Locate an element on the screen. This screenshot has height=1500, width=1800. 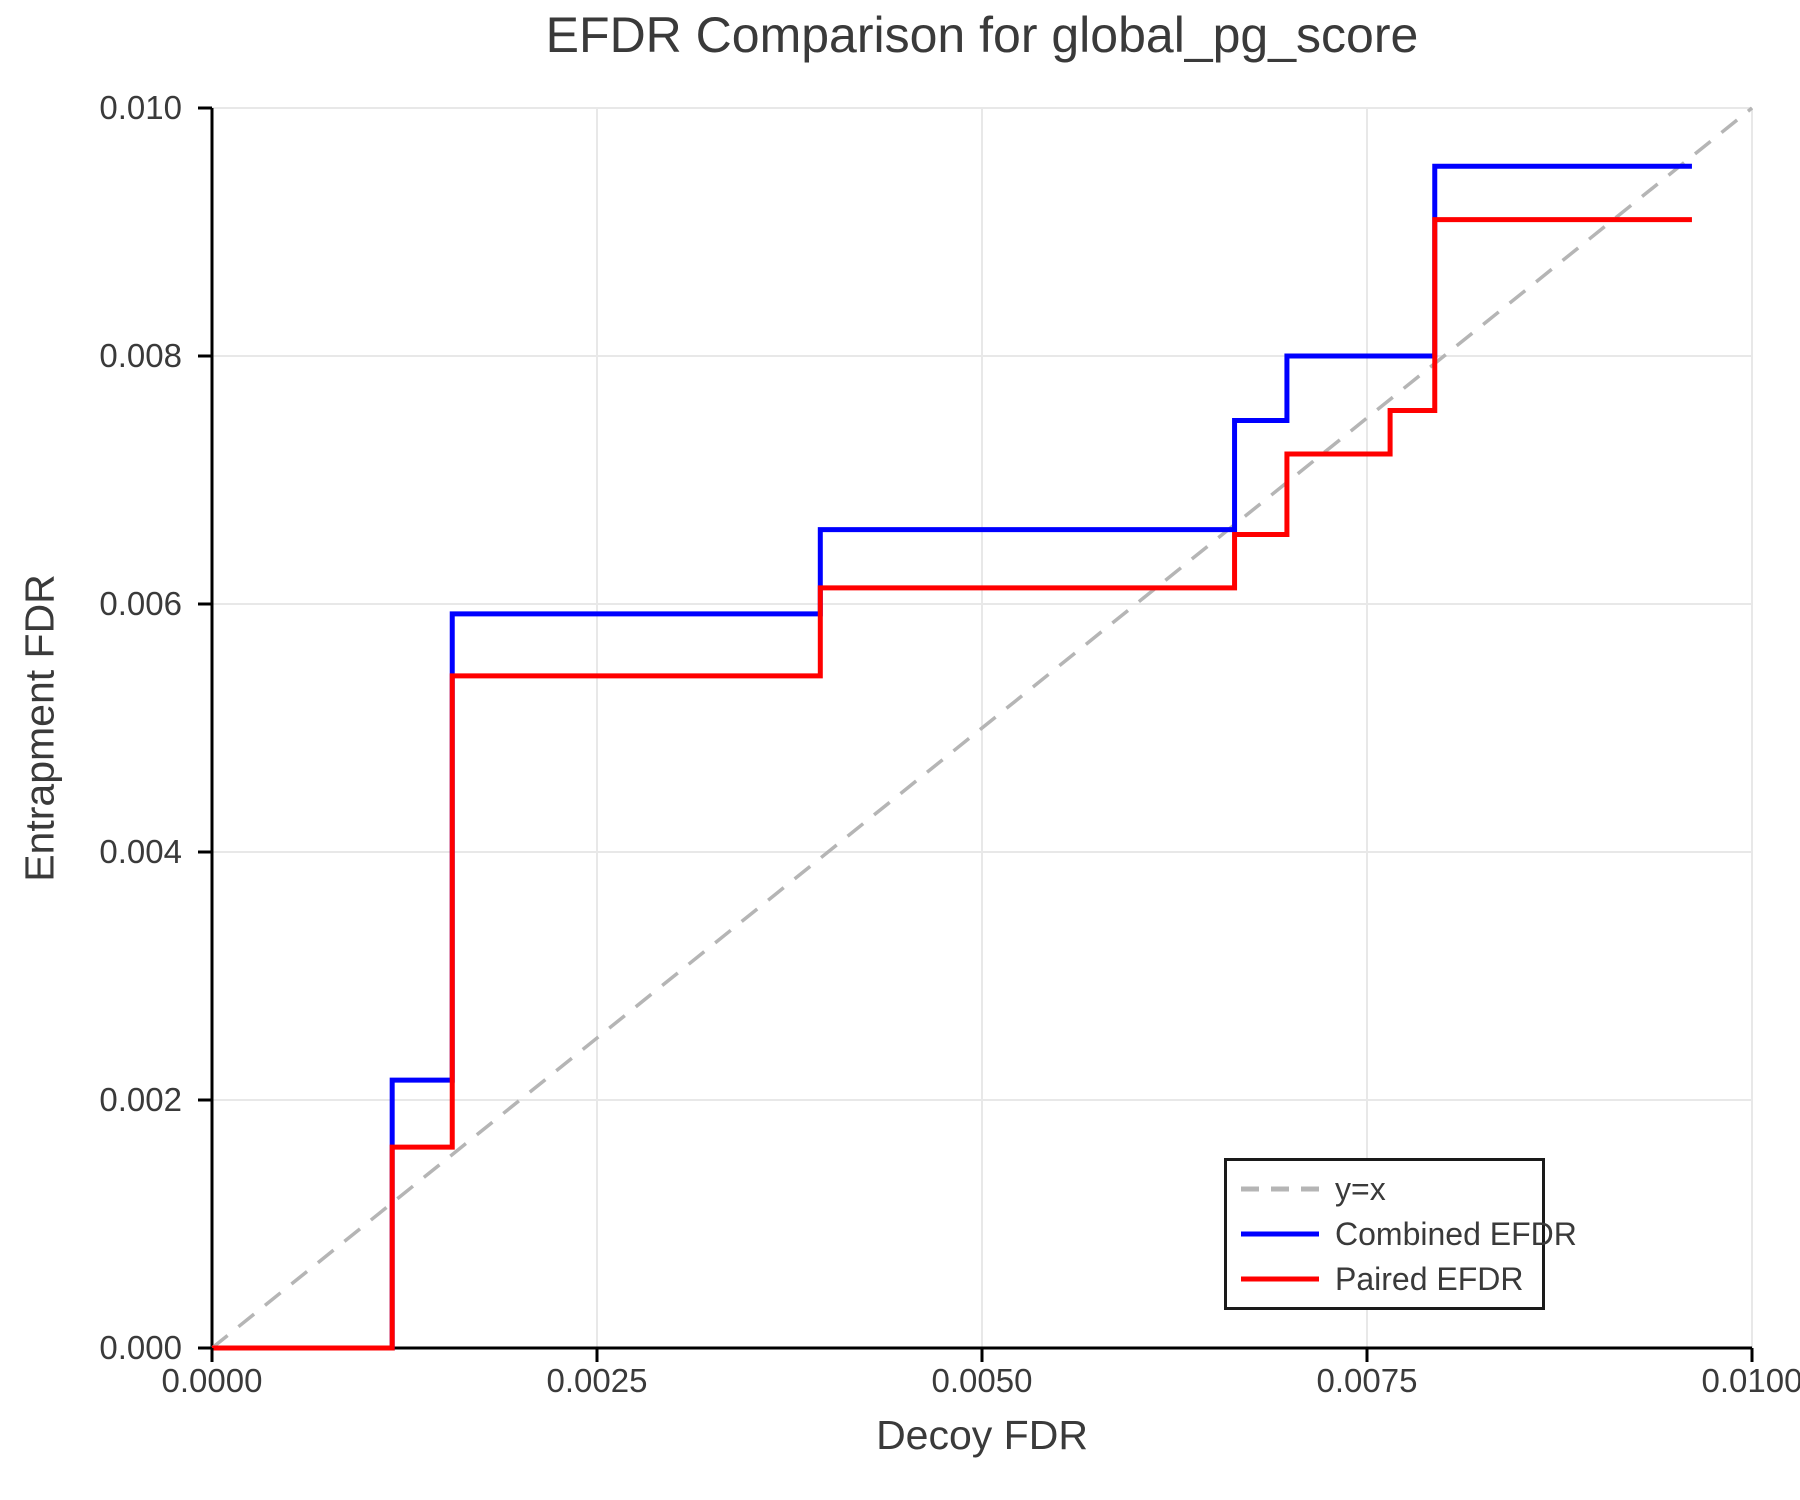
legend-label: y=x is located at coordinates (1360, 1189).